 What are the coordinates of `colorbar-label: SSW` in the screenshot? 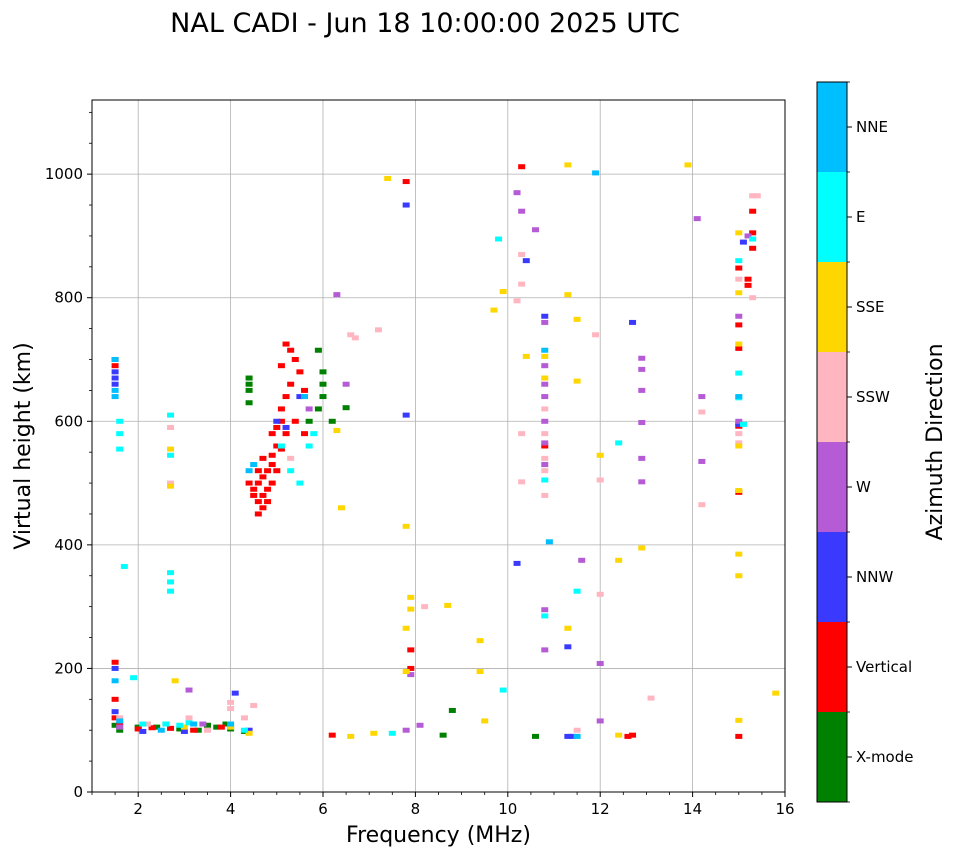 It's located at (873, 397).